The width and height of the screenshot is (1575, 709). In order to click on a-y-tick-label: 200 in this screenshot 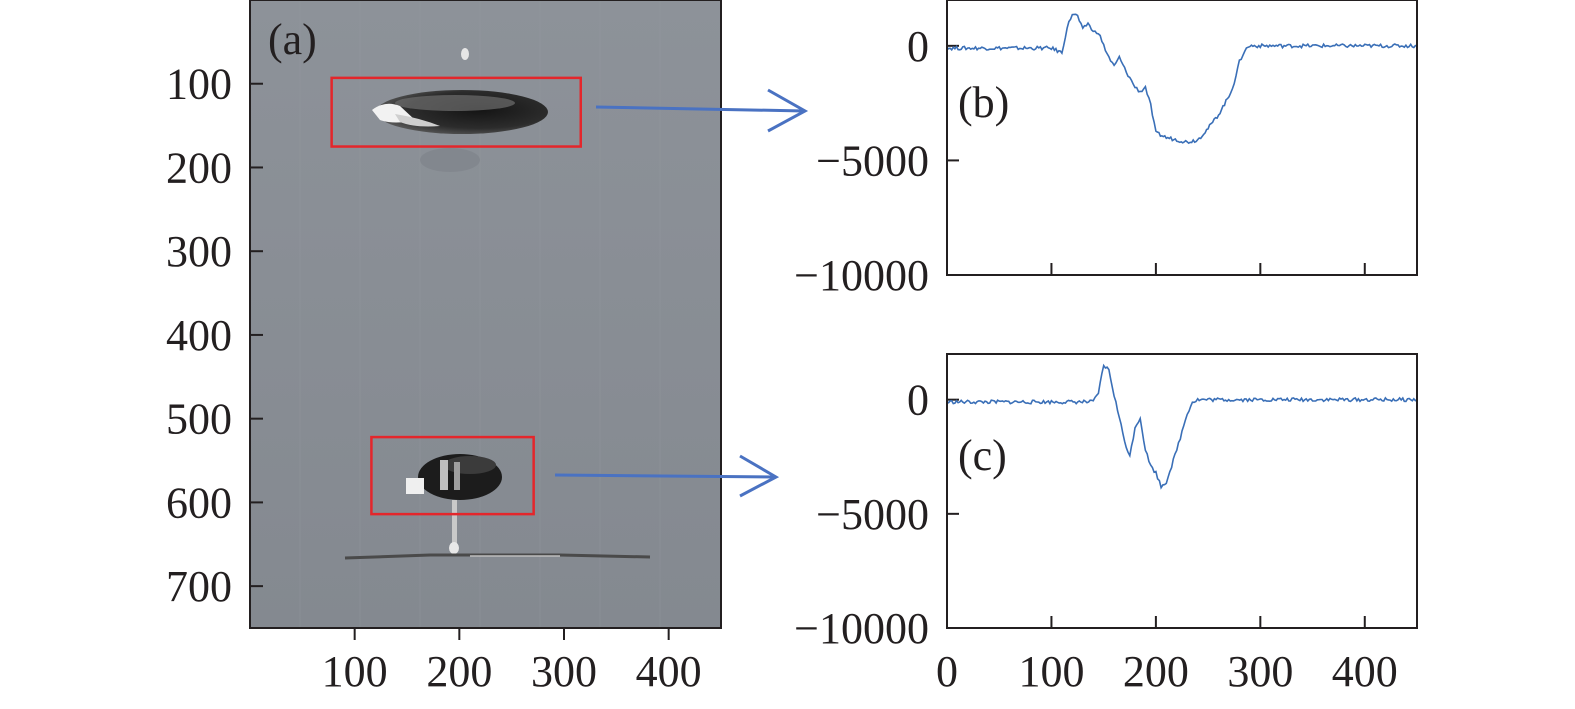, I will do `click(199, 167)`.